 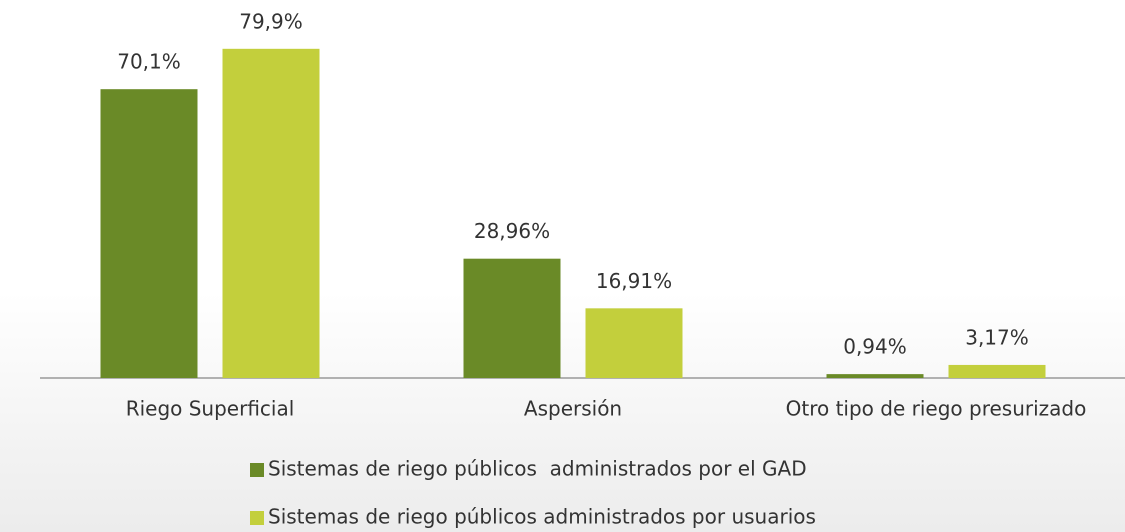 What do you see at coordinates (573, 409) in the screenshot?
I see `x-tick-label: Aspersión` at bounding box center [573, 409].